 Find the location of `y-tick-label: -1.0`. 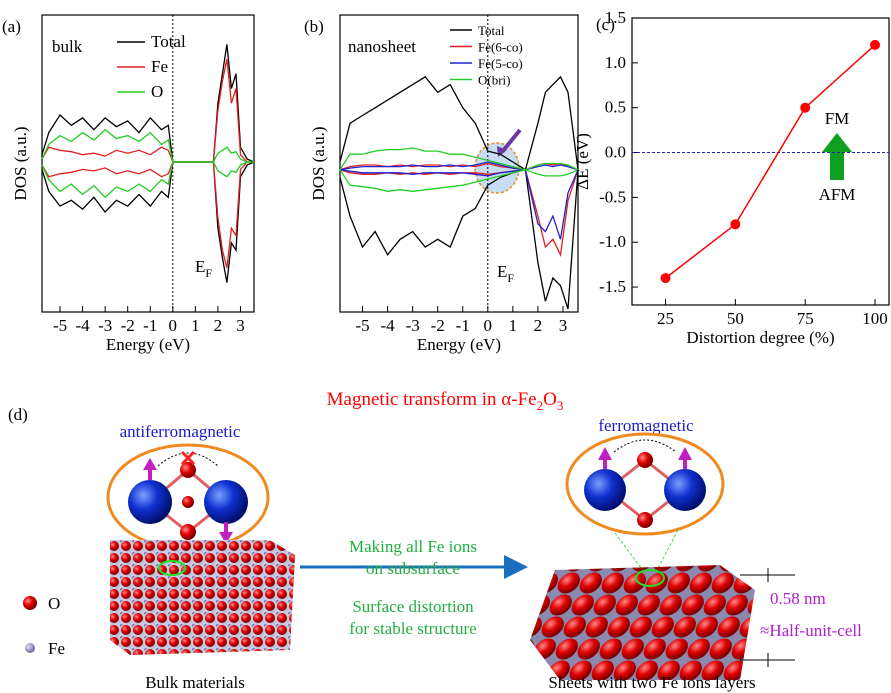

y-tick-label: -1.0 is located at coordinates (612, 241).